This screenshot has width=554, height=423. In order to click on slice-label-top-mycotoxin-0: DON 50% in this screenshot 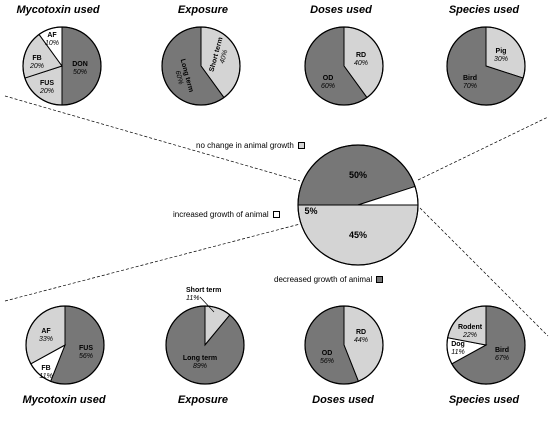, I will do `click(80, 68)`.